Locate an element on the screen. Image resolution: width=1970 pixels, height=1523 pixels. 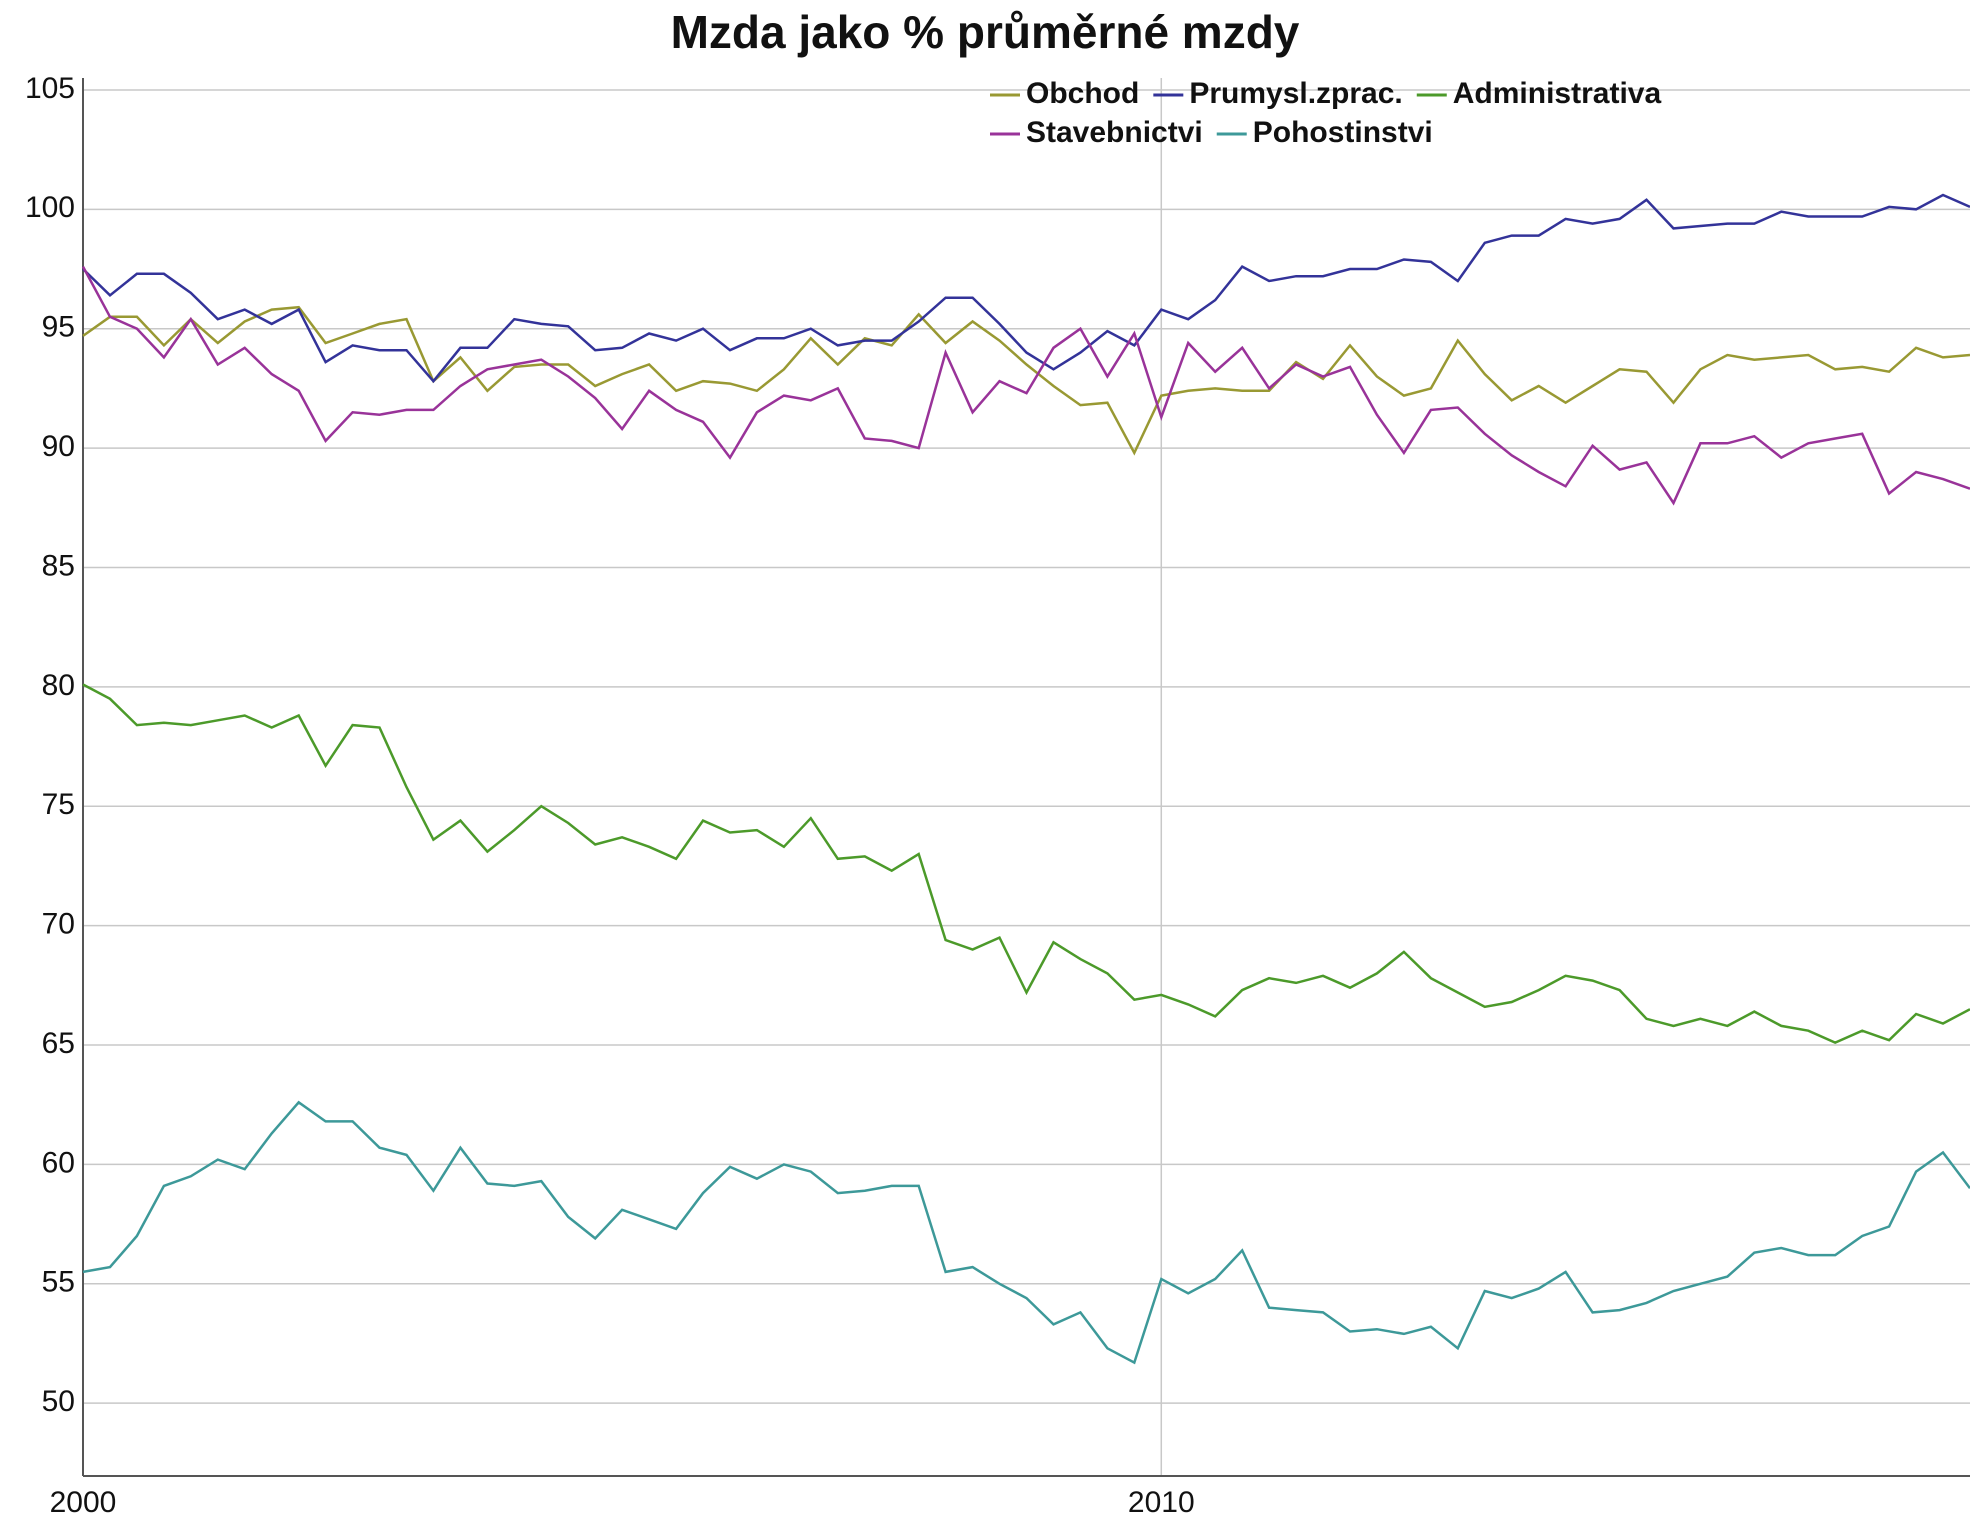
chart-title: Mzda jako % průměrné mzdy is located at coordinates (985, 32).